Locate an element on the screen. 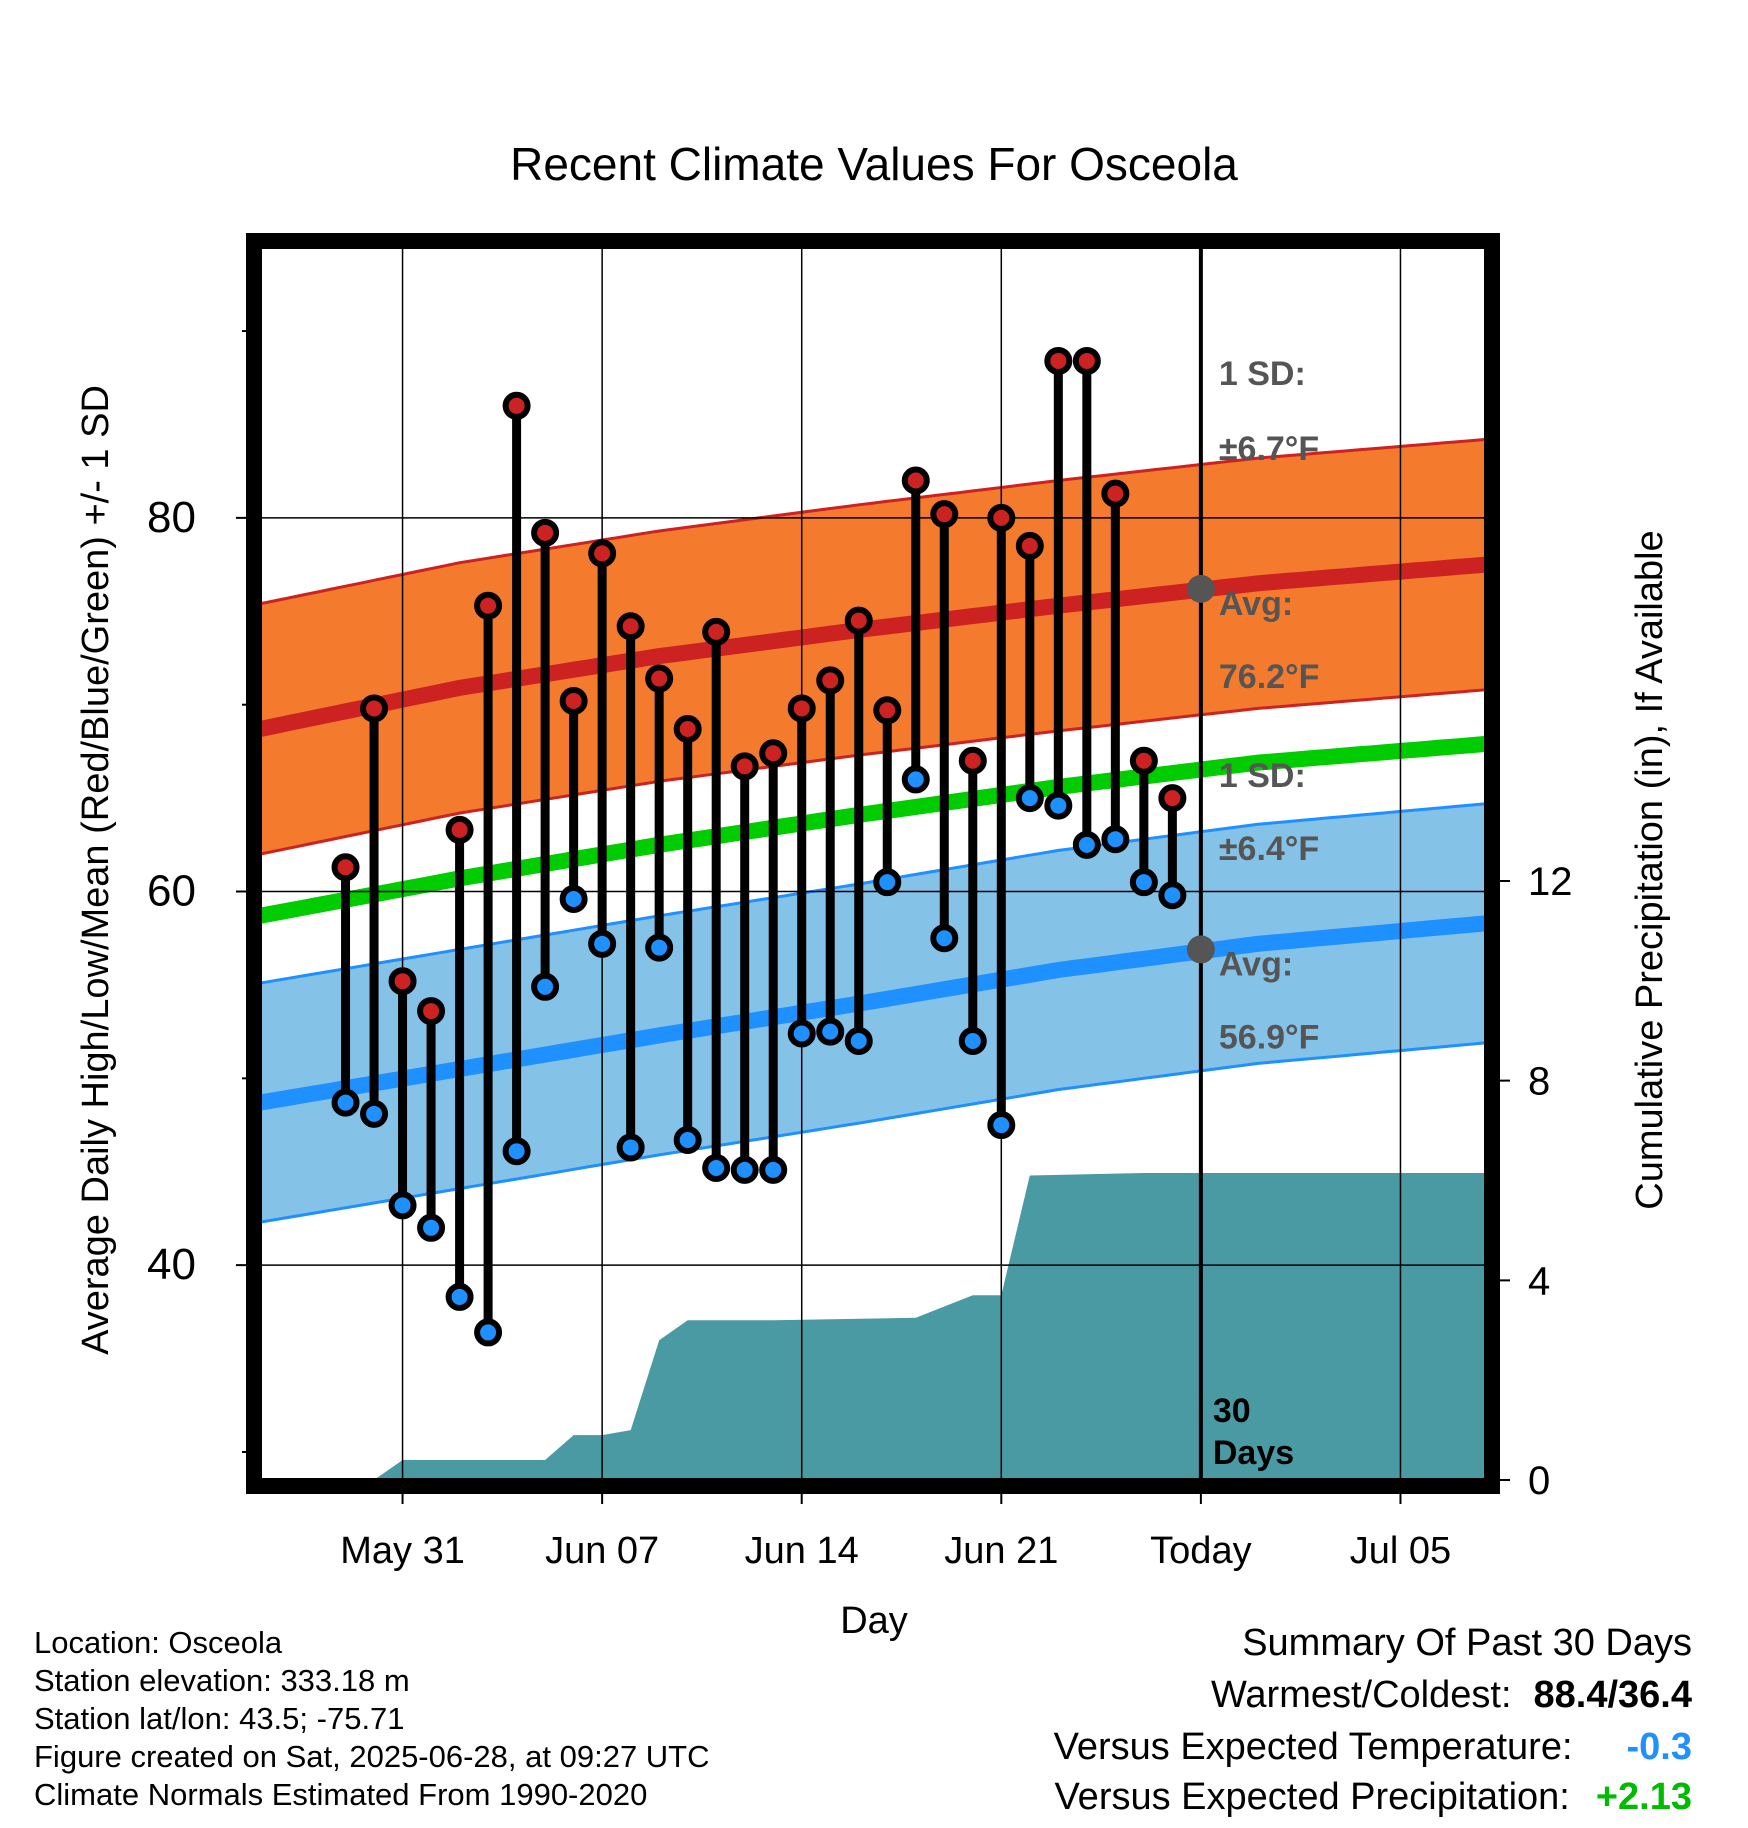  summary-warm-cold: Warmest/Coldest: 88.4/36.4 is located at coordinates (1451, 1695).